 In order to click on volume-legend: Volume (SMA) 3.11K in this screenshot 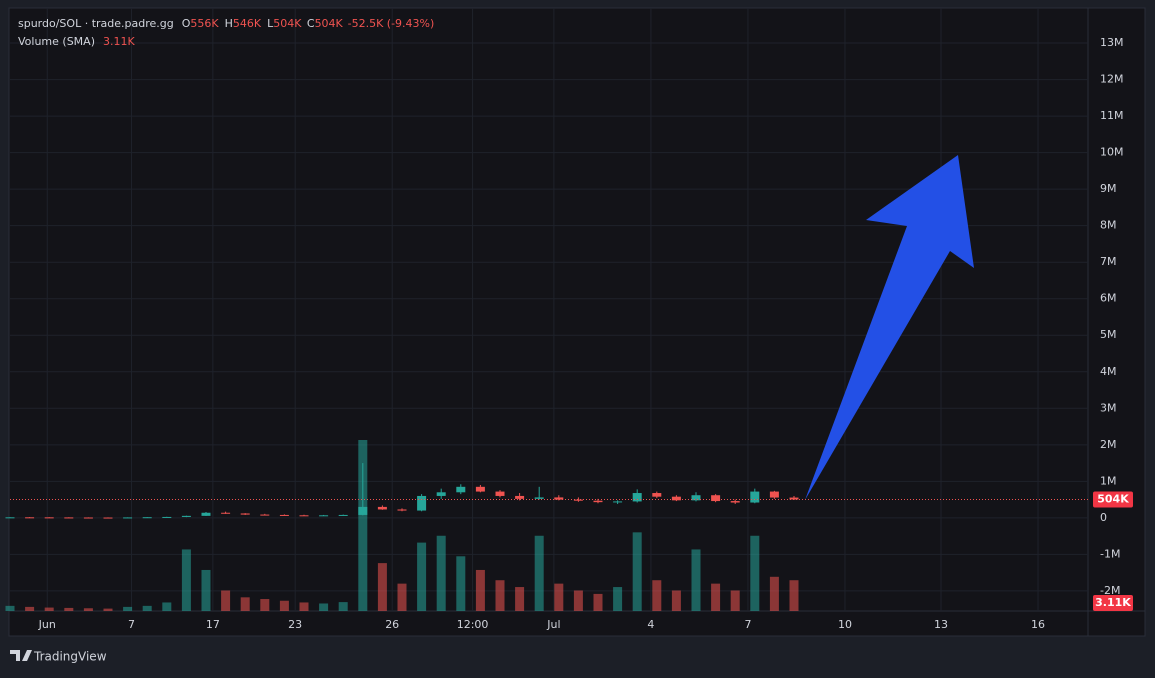, I will do `click(76, 41)`.